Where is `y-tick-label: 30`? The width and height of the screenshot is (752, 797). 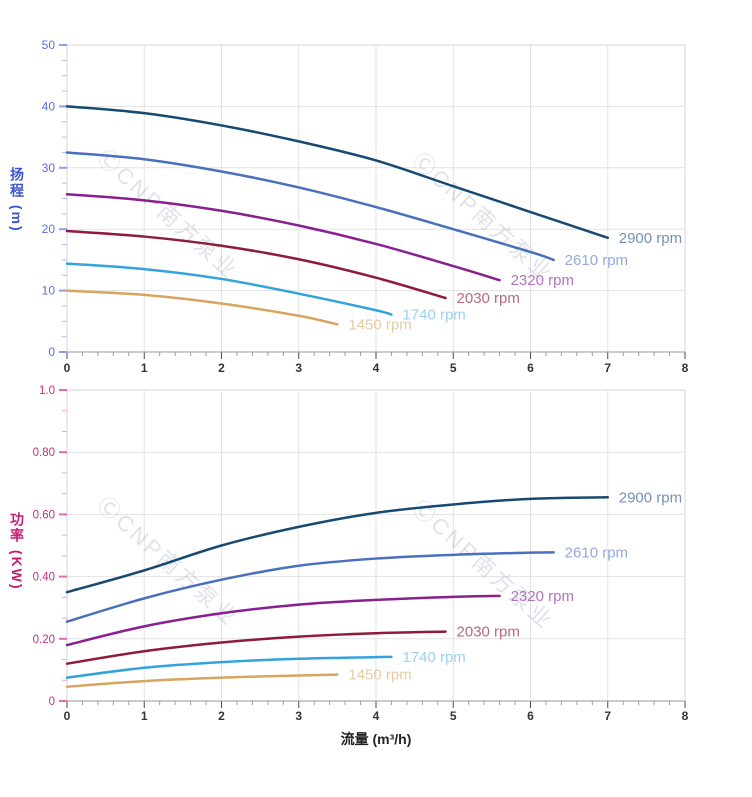
y-tick-label: 30 is located at coordinates (49, 168).